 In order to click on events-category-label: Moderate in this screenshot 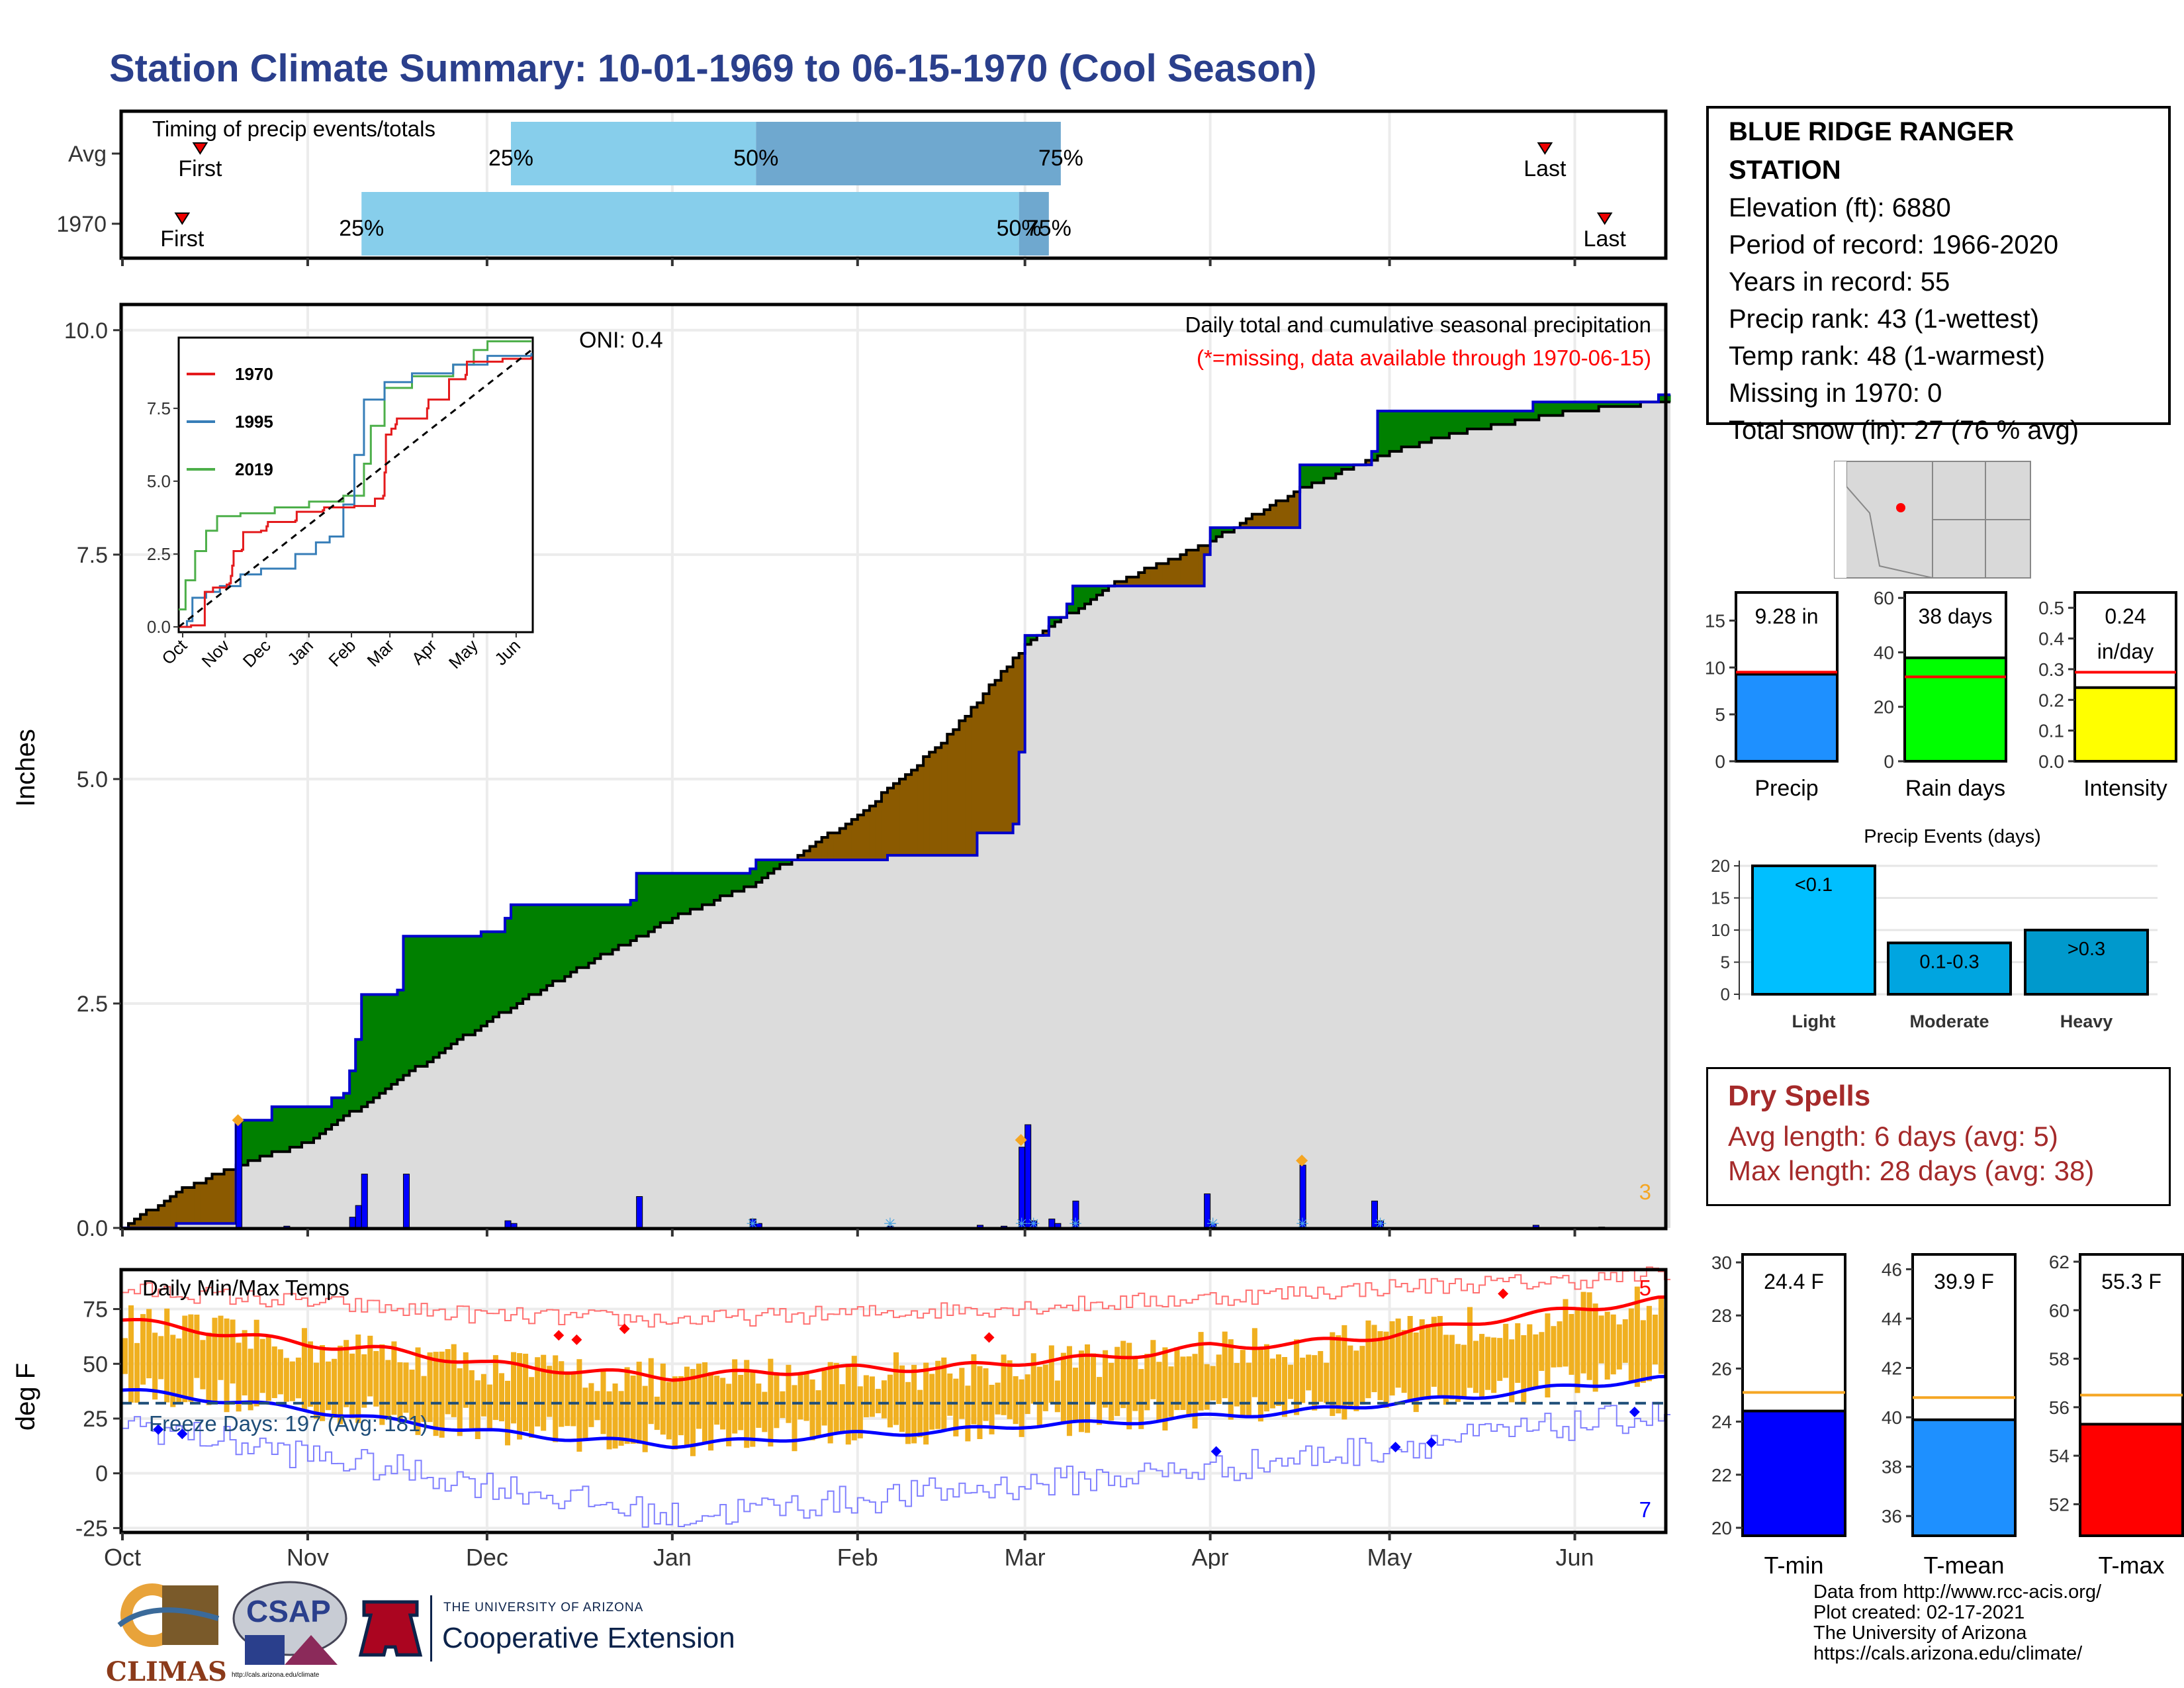, I will do `click(1949, 1021)`.